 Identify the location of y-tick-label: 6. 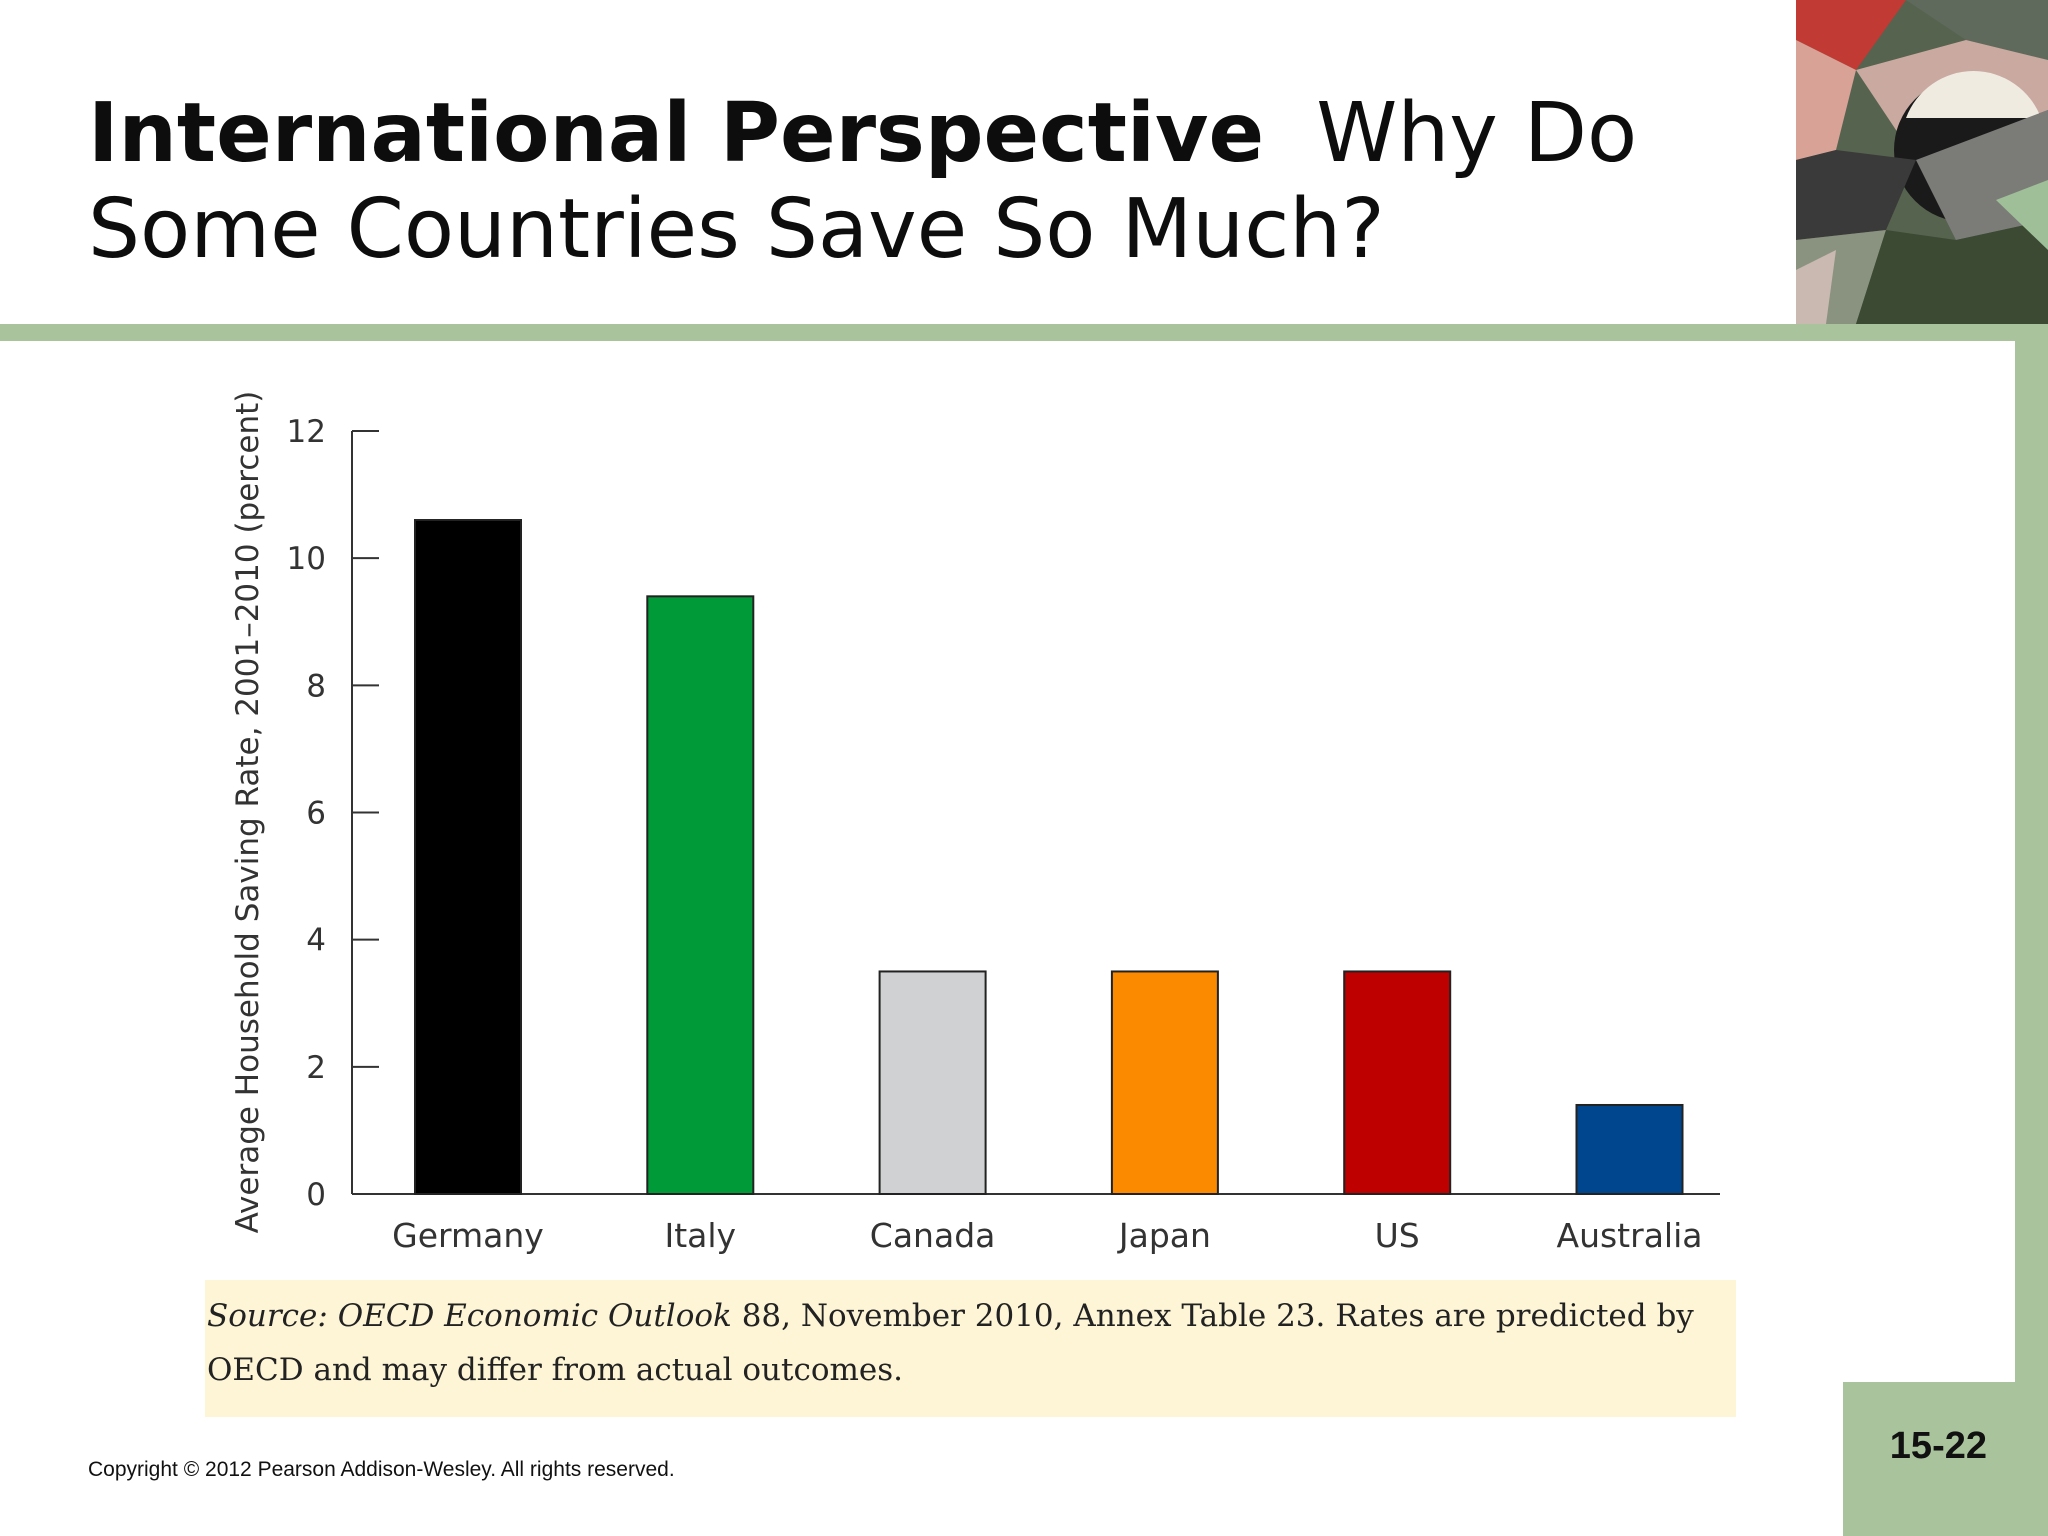
(316, 814).